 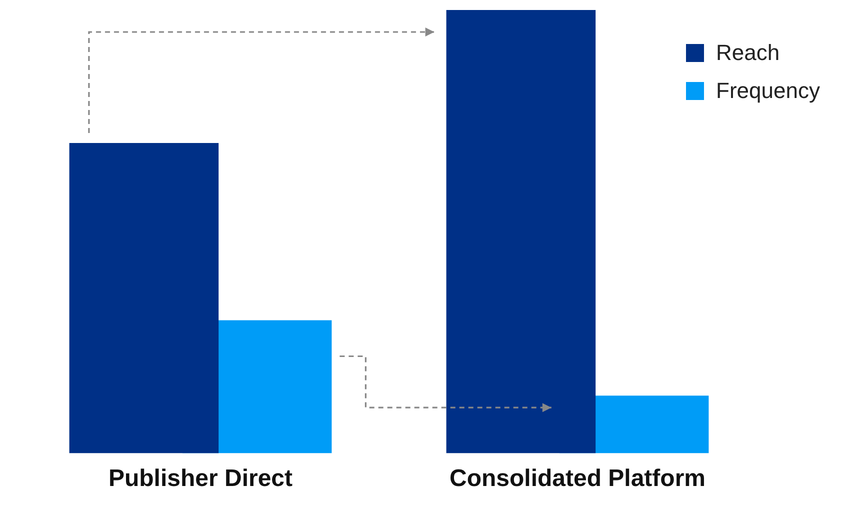 What do you see at coordinates (144, 298) in the screenshot?
I see `bar` at bounding box center [144, 298].